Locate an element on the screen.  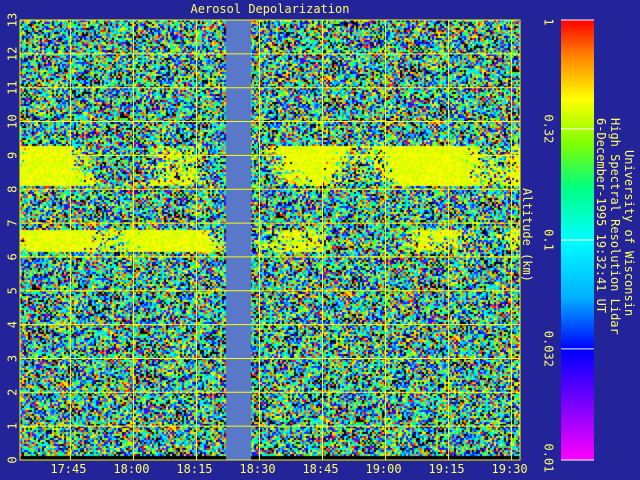
y-tick-label: 2 is located at coordinates (13, 392).